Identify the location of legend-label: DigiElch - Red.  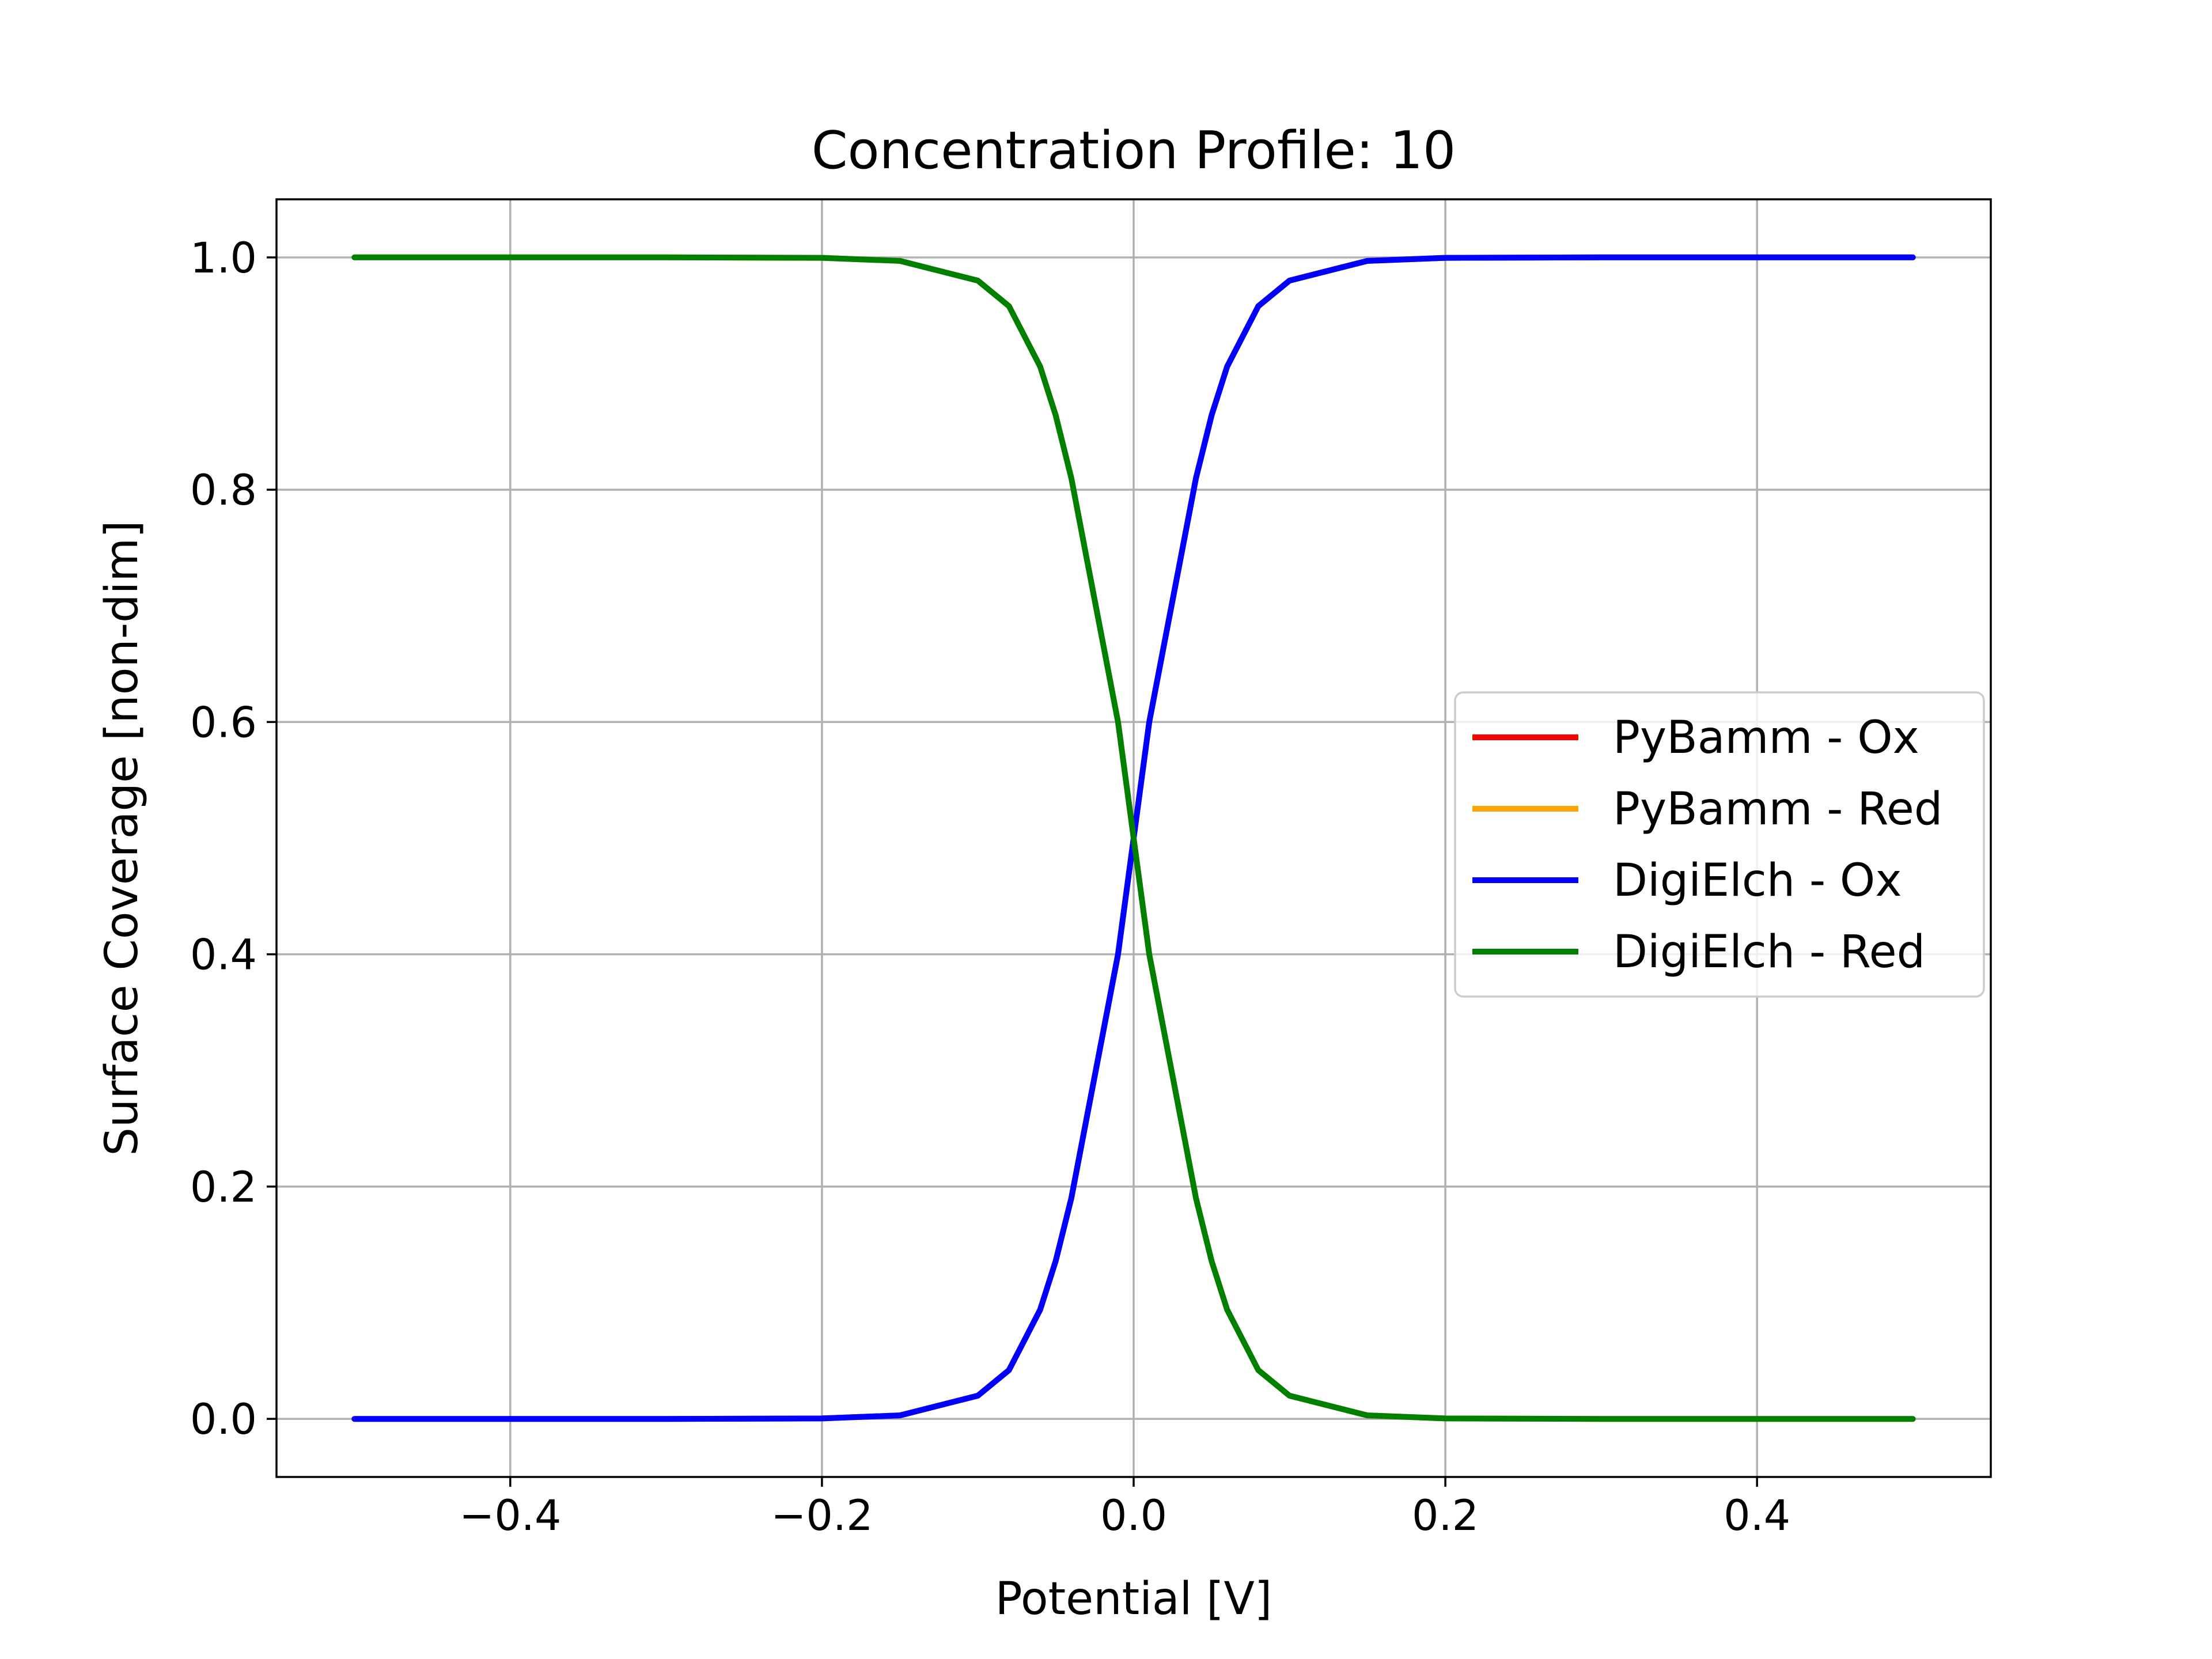
(1769, 952).